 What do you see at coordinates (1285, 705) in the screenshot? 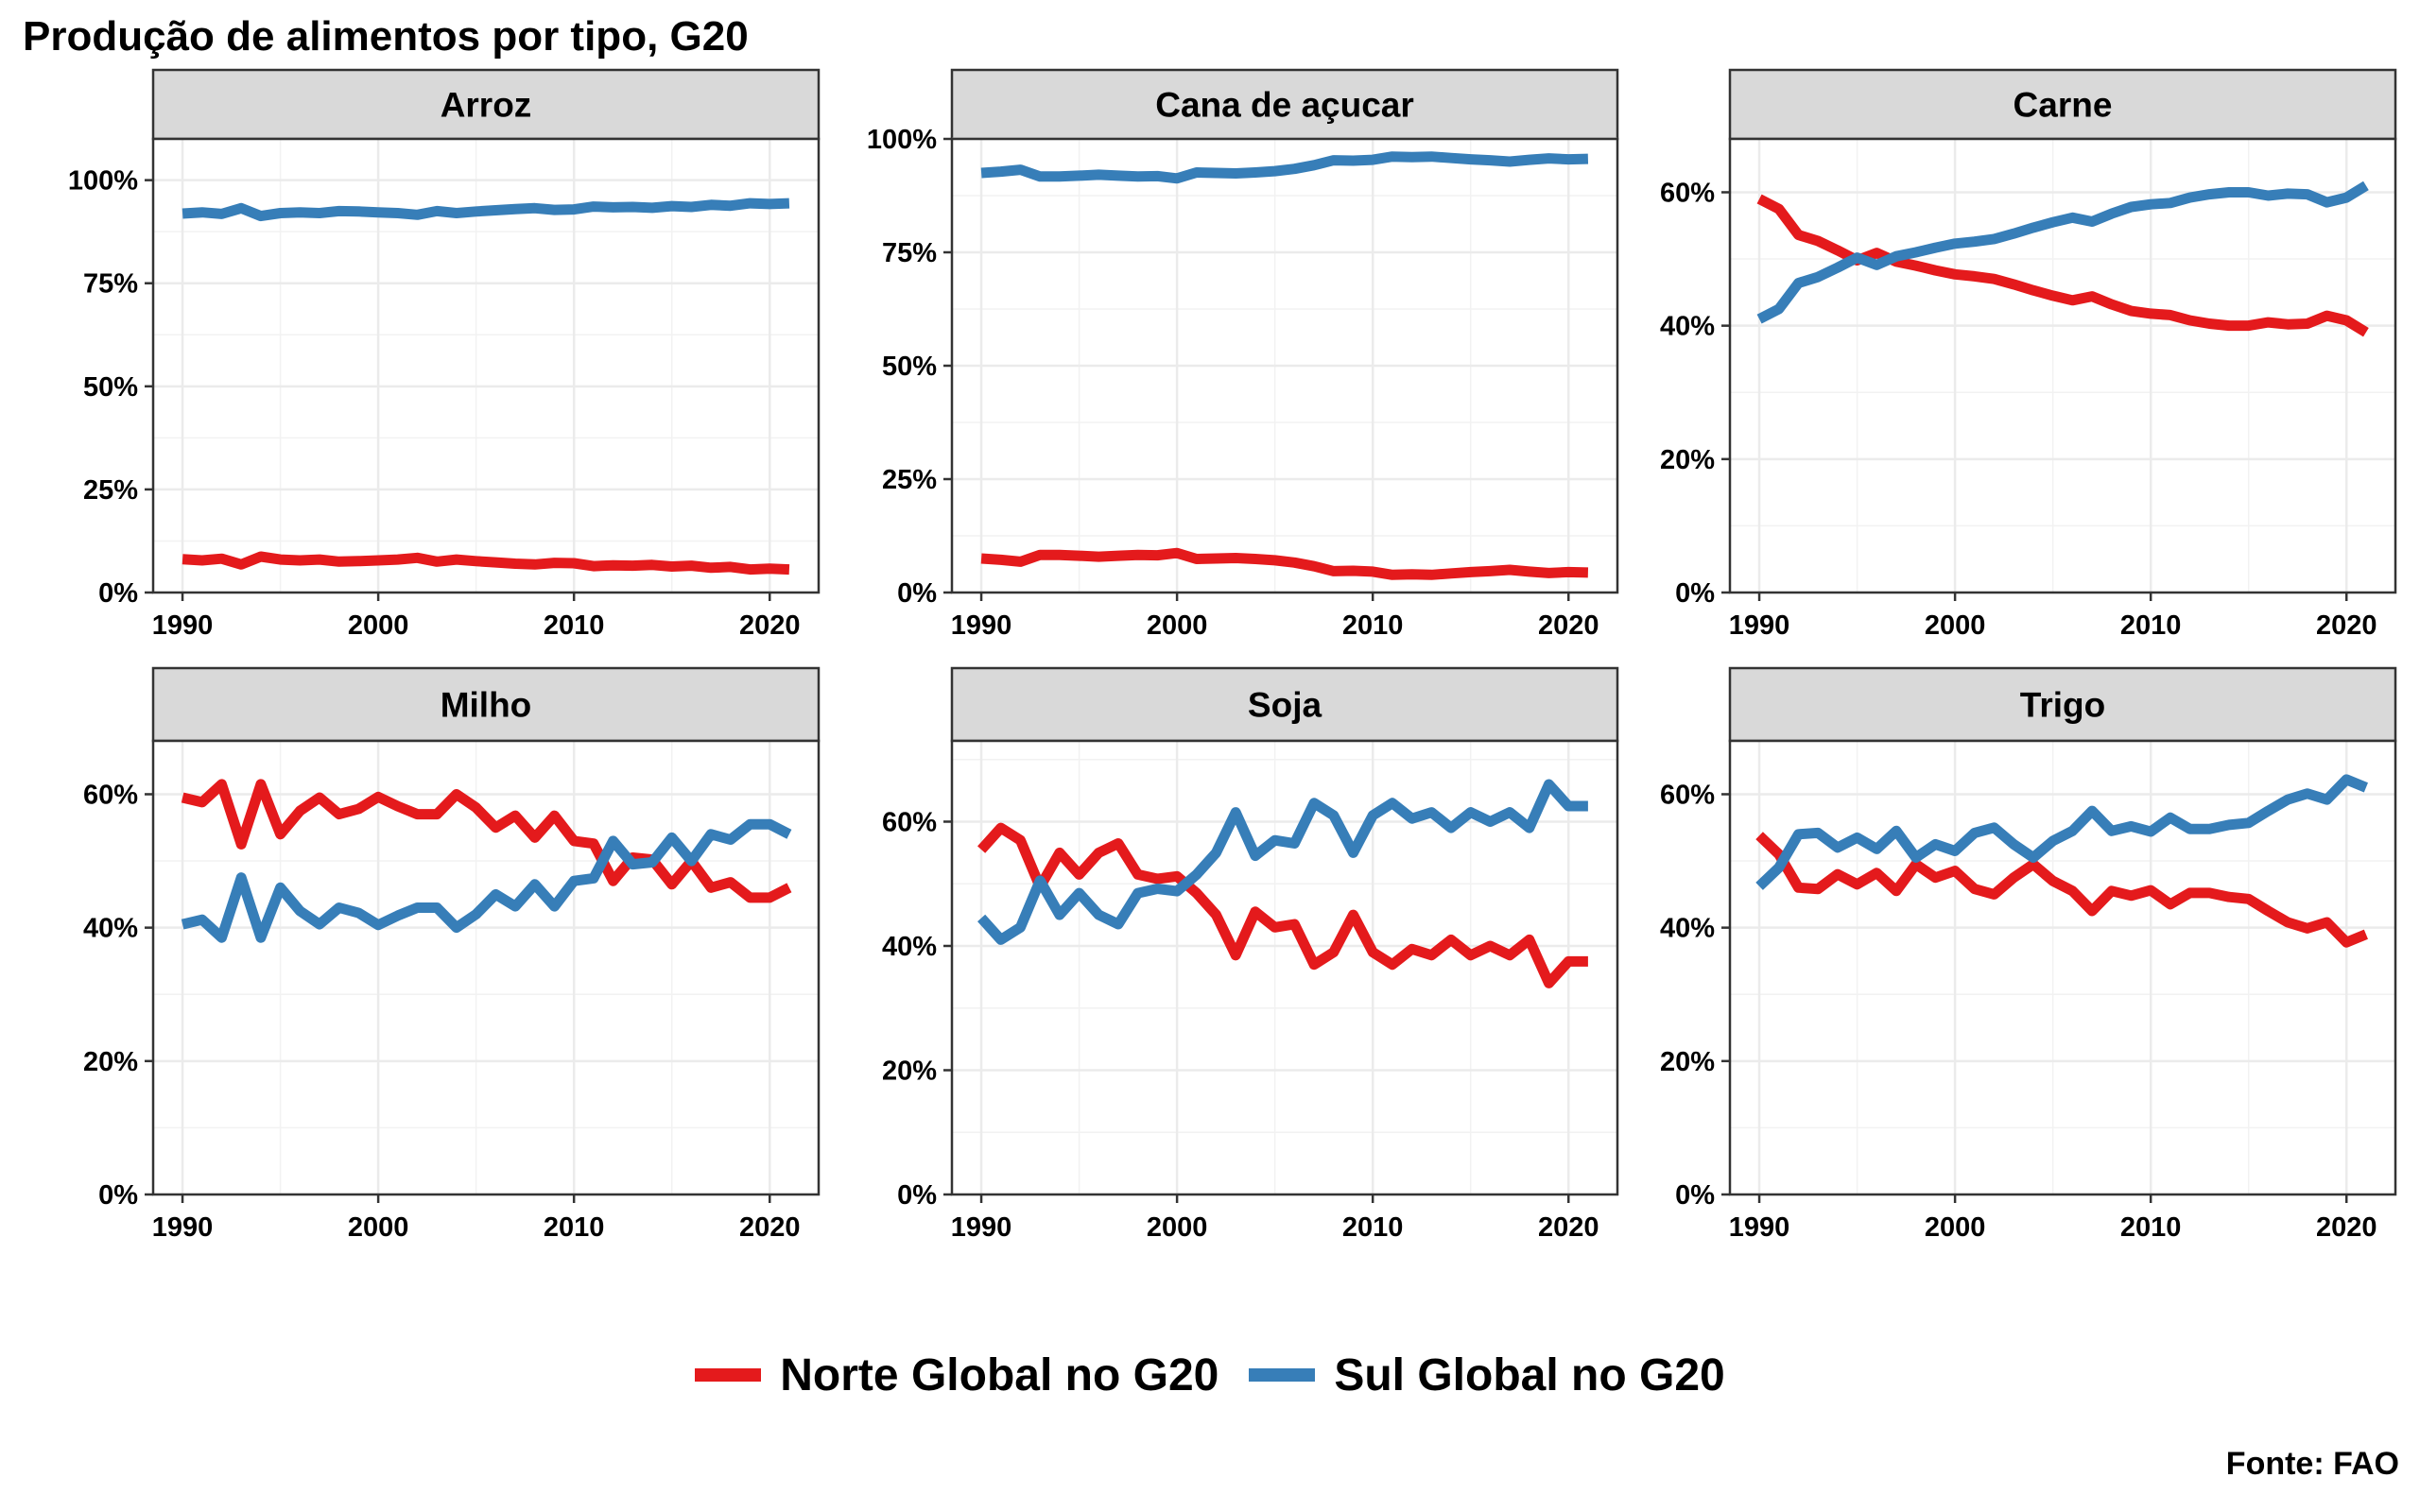
I see `facet-title: Soja` at bounding box center [1285, 705].